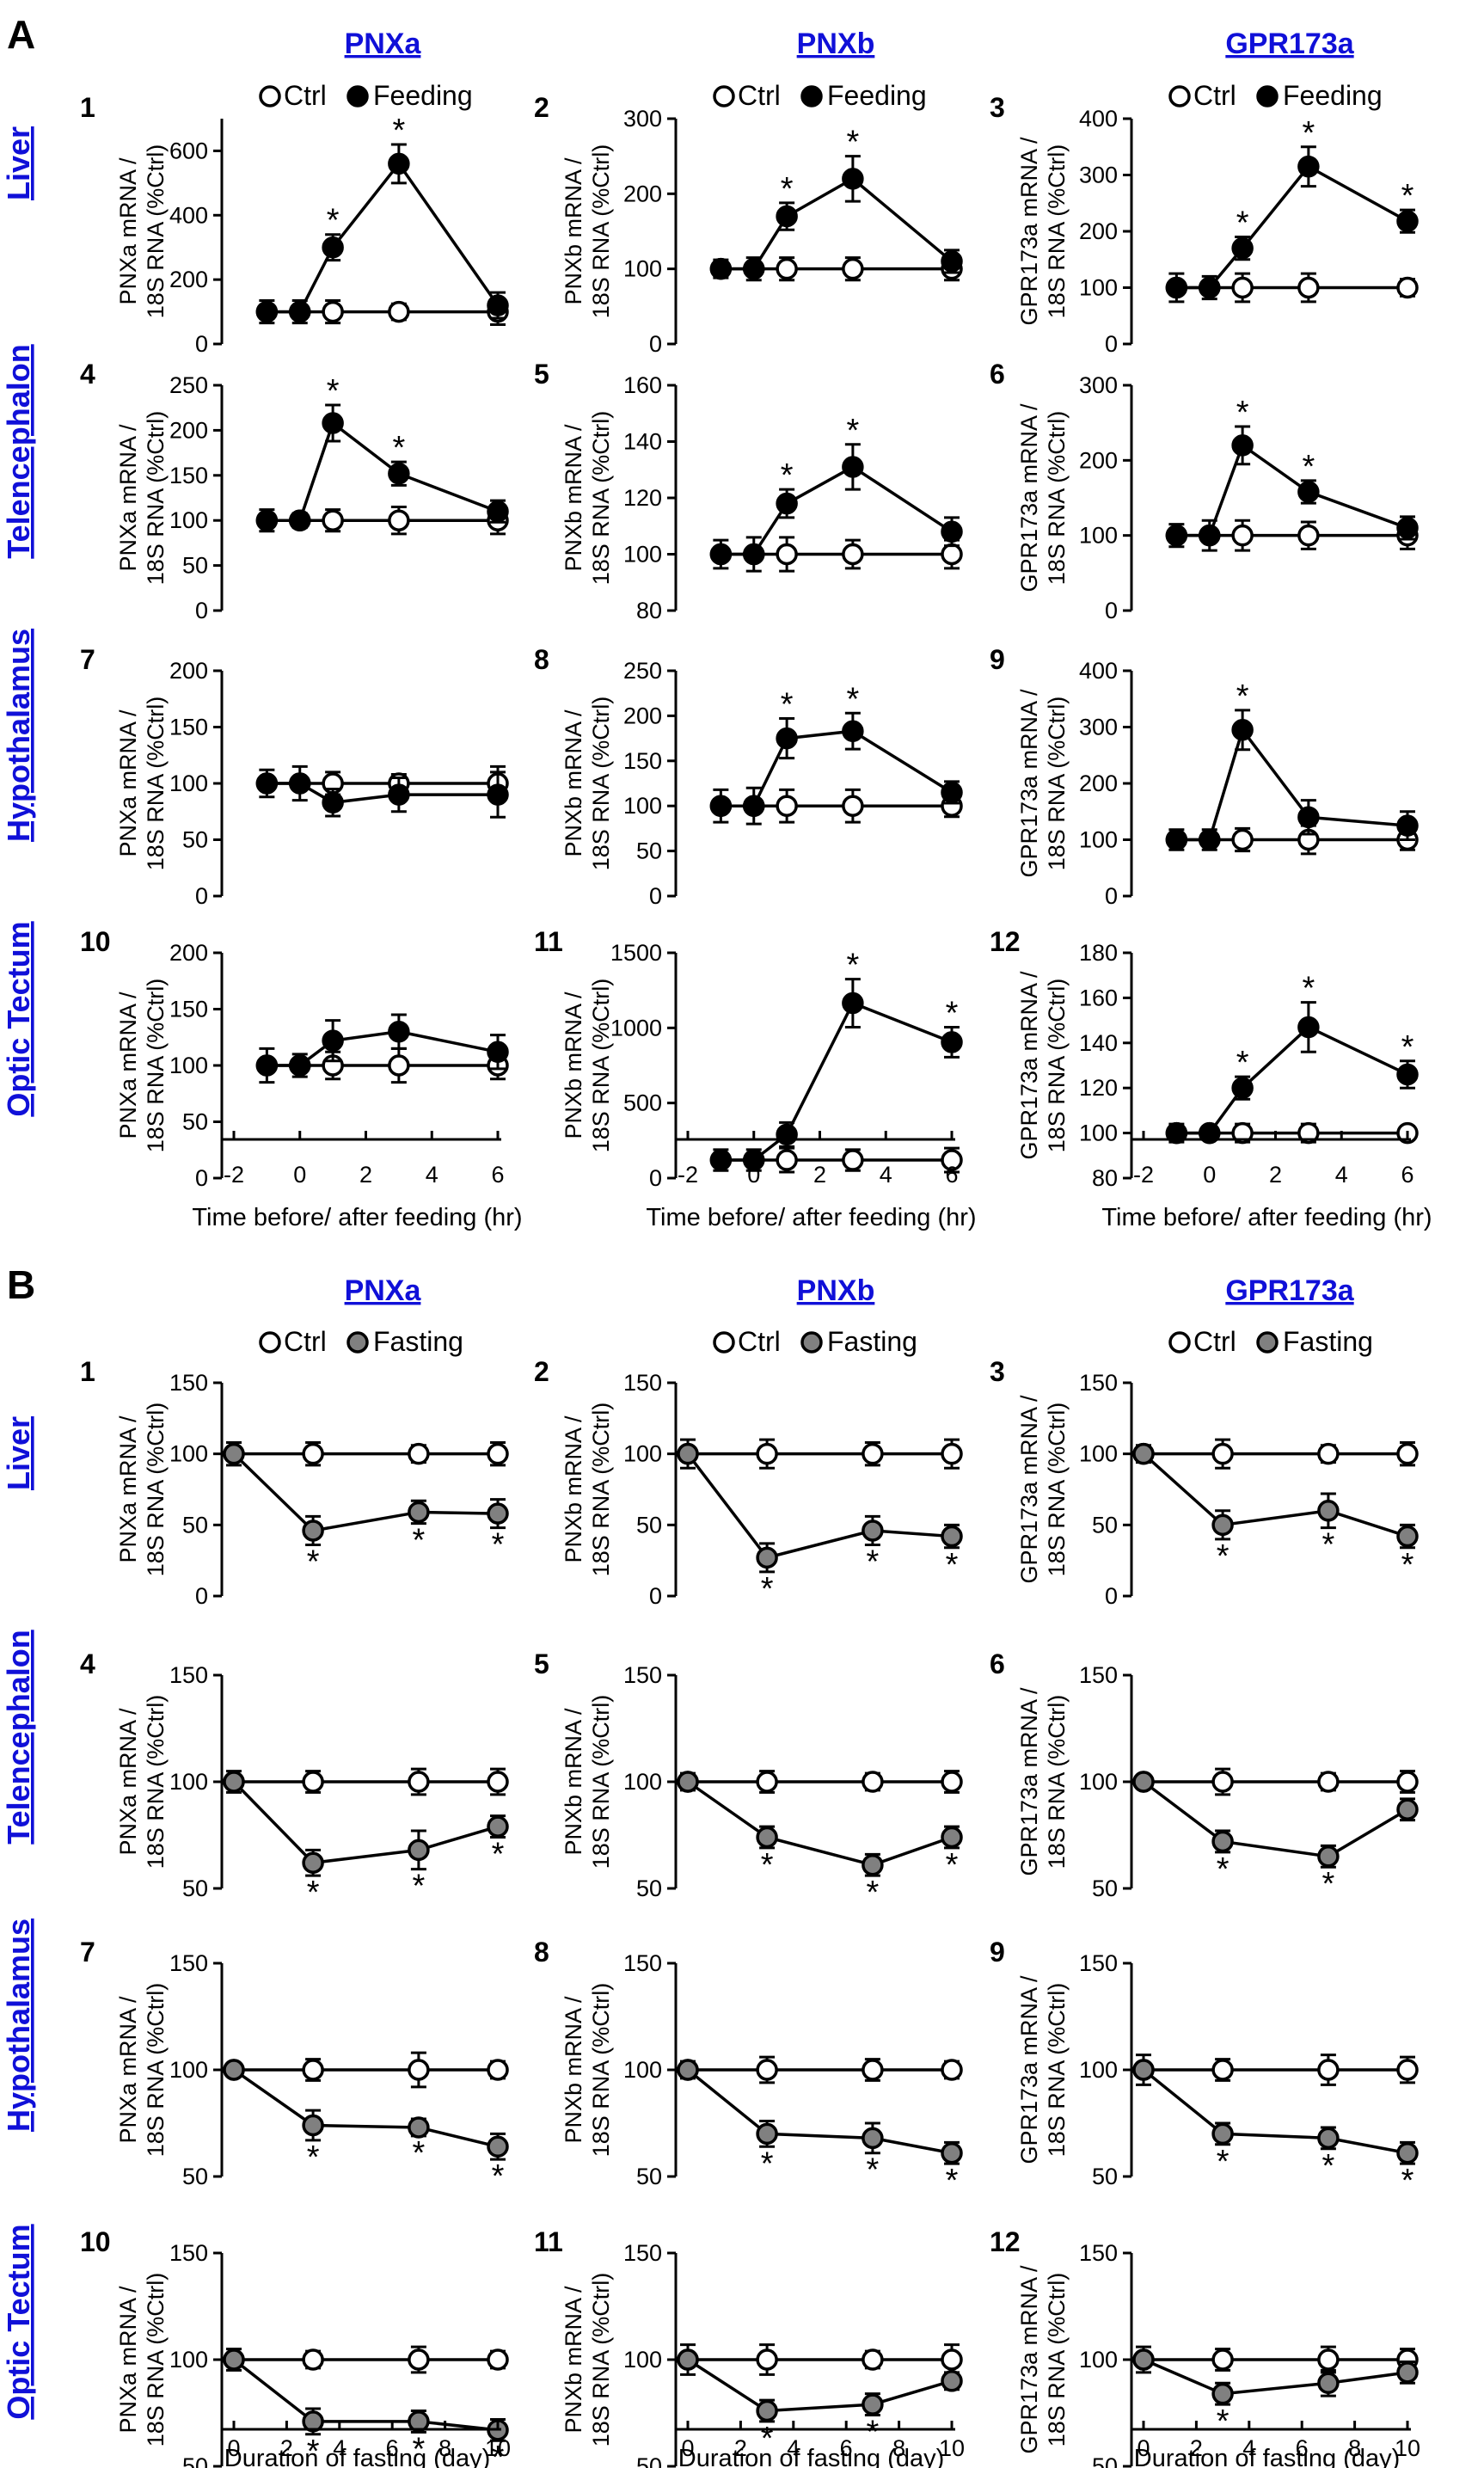 The height and width of the screenshot is (2468, 1484). What do you see at coordinates (1289, 44) in the screenshot?
I see `column-header-gpr173a: GPR173a` at bounding box center [1289, 44].